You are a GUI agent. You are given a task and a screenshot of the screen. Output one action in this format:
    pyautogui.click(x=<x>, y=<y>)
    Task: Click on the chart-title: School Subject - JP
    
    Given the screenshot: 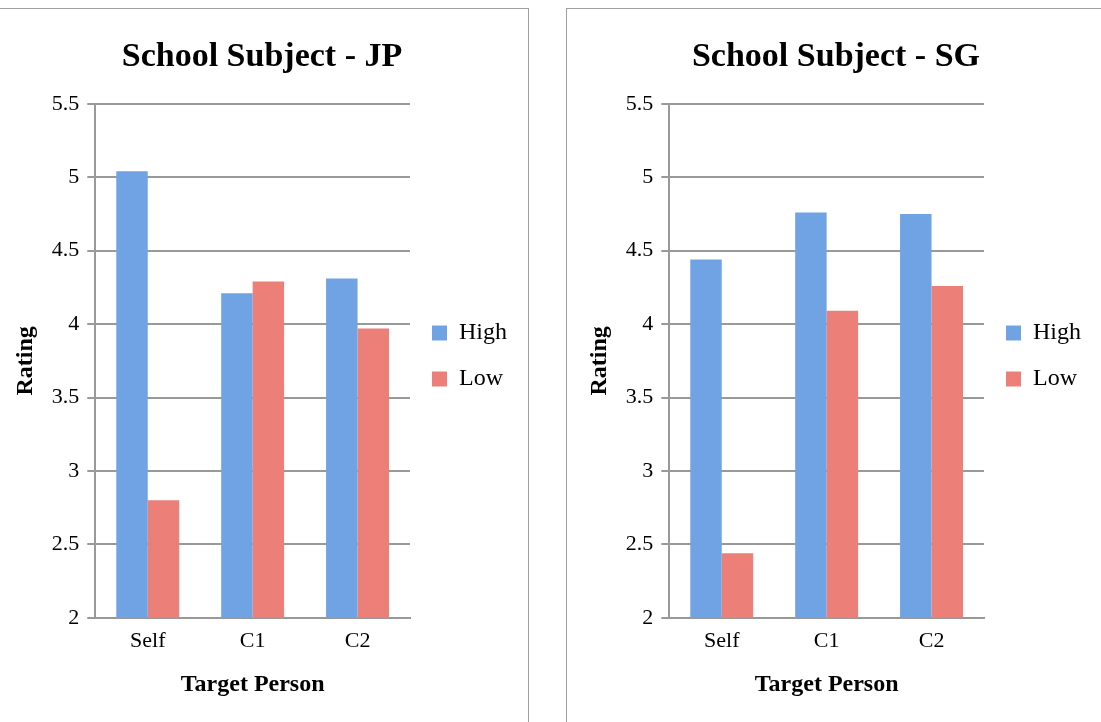 What is the action you would take?
    pyautogui.click(x=262, y=55)
    